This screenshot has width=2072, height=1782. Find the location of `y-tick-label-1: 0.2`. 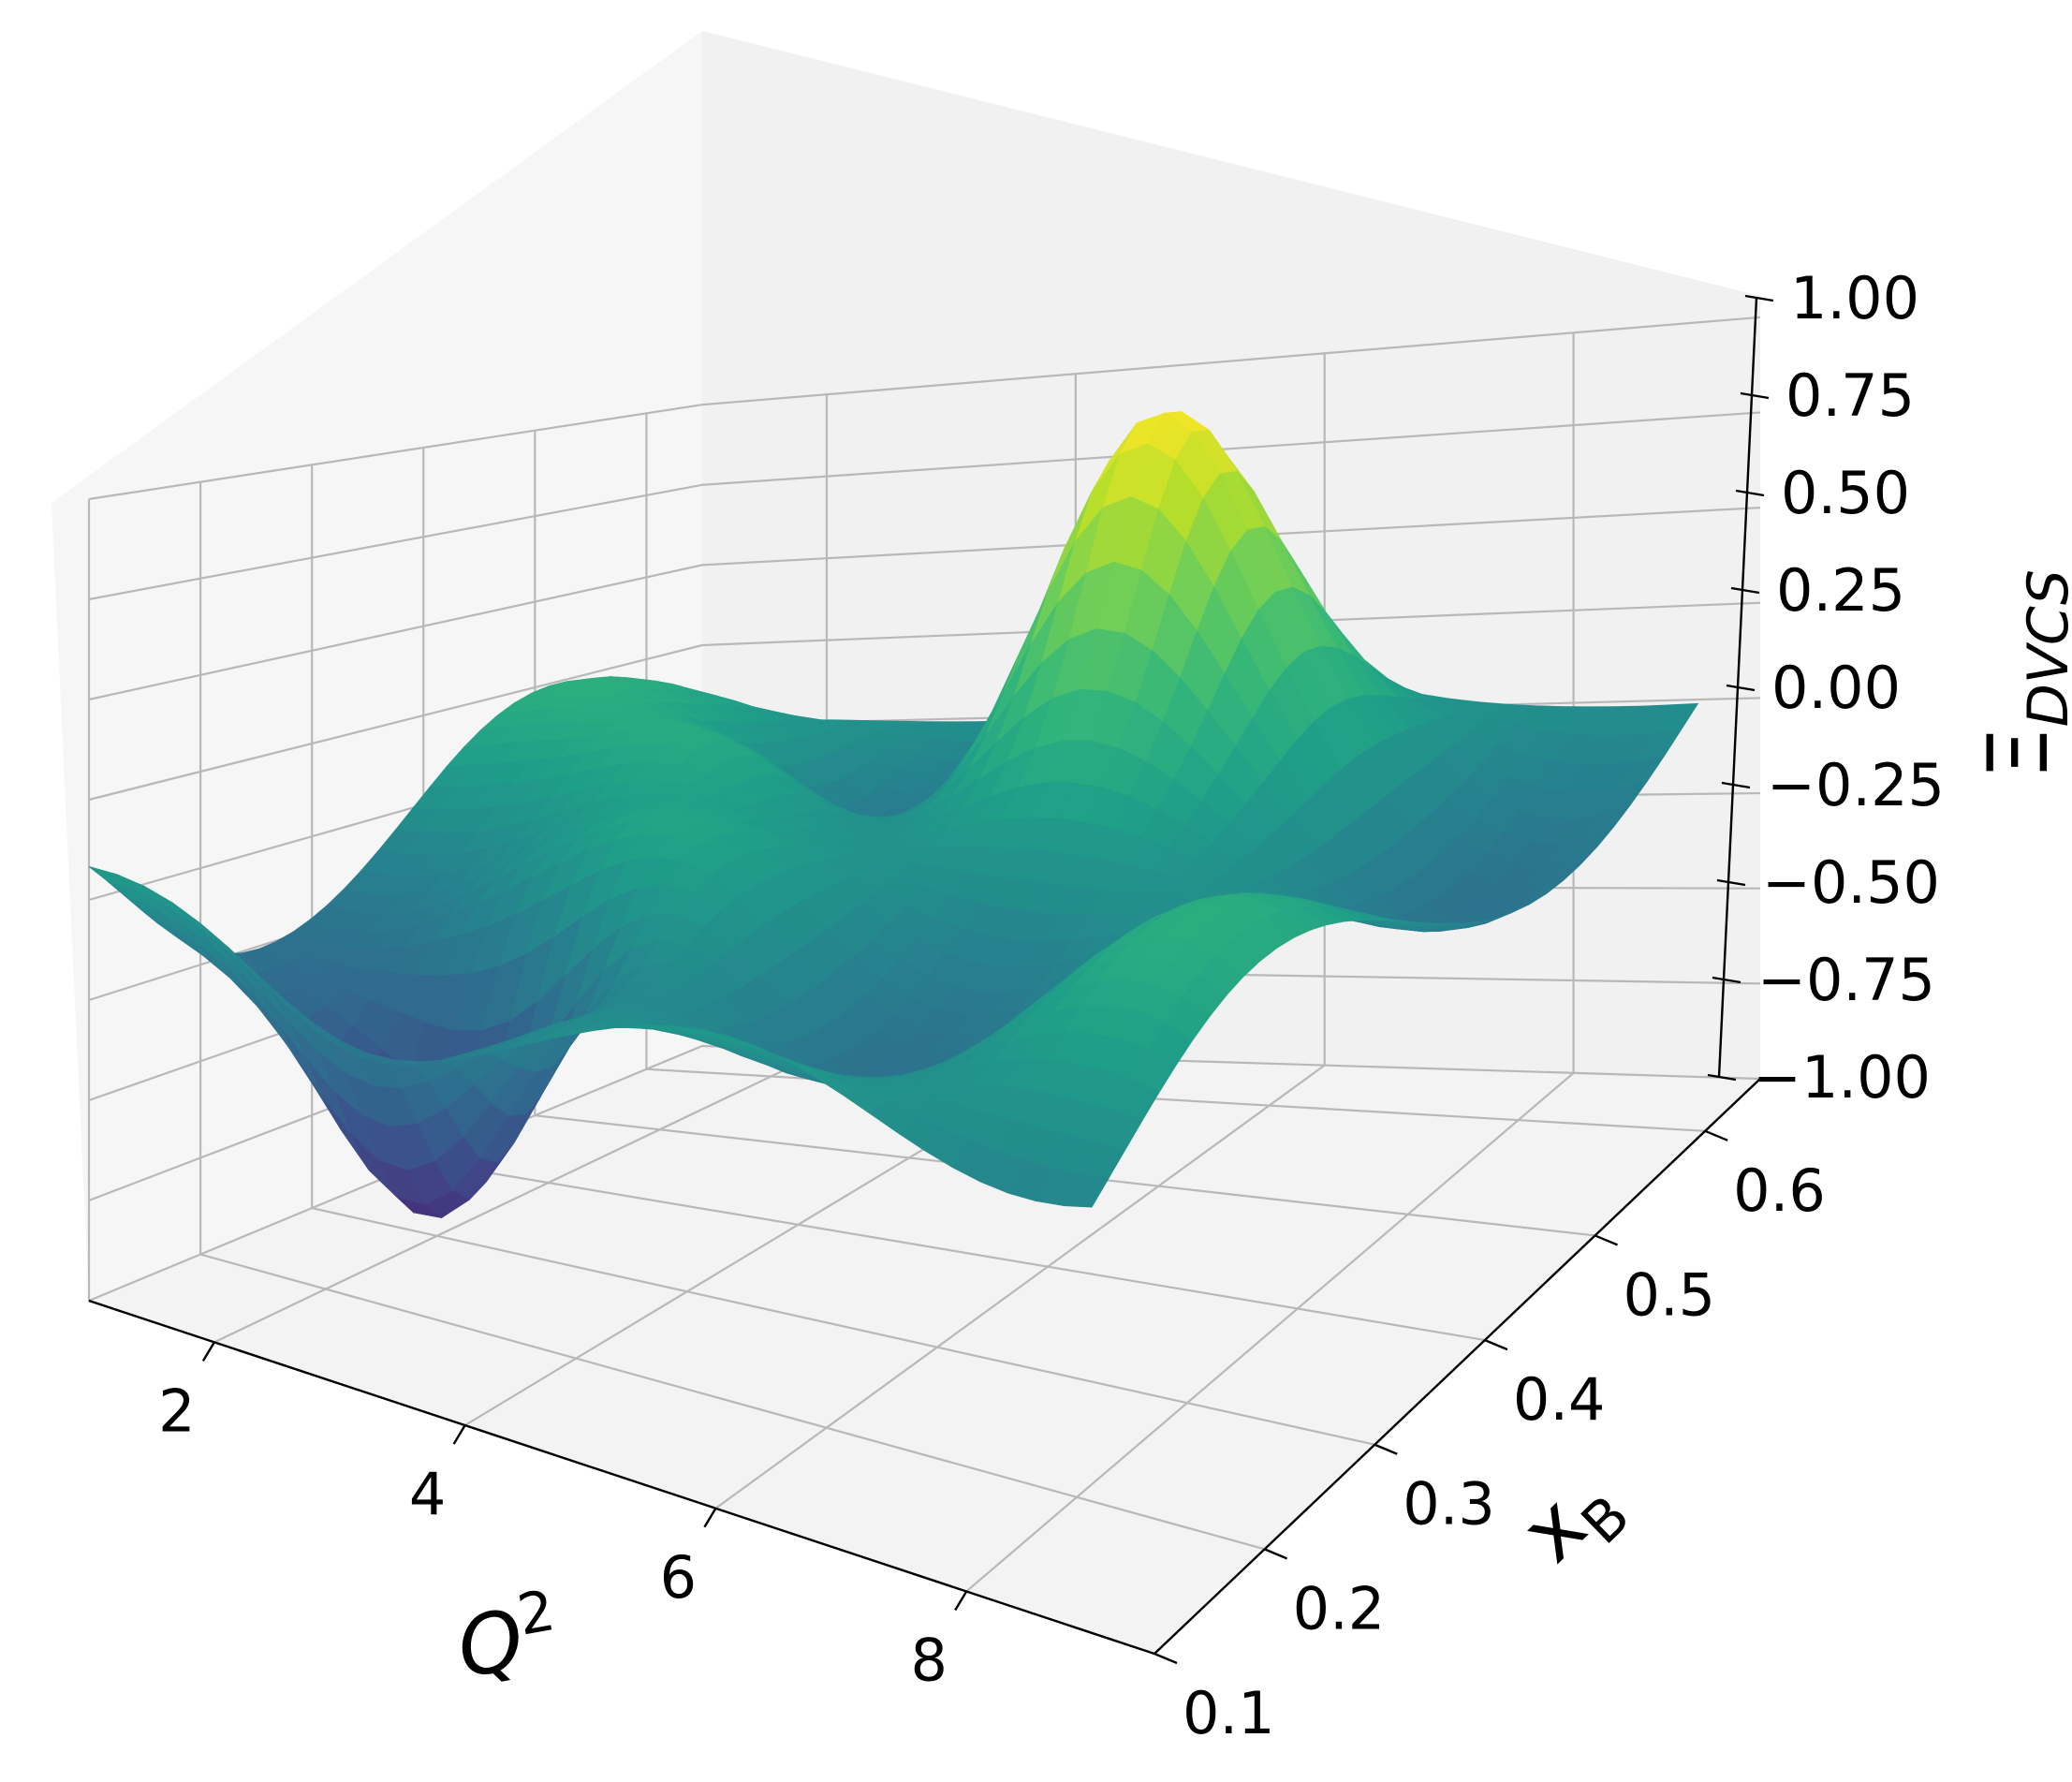

y-tick-label-1: 0.2 is located at coordinates (1339, 1608).